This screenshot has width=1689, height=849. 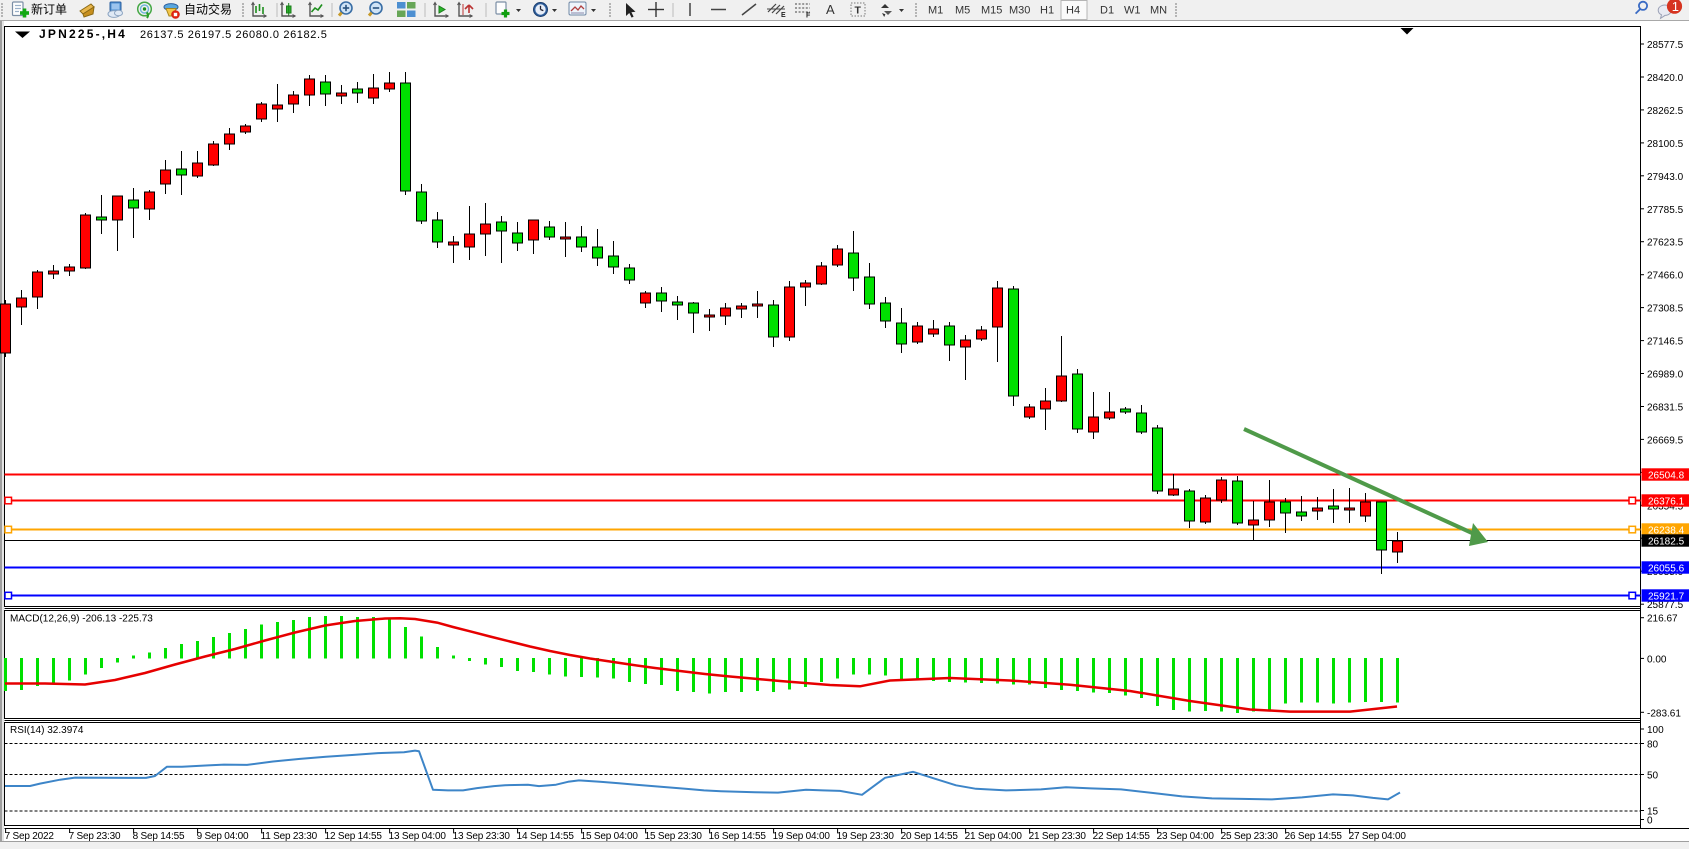 What do you see at coordinates (610, 836) in the screenshot?
I see `svg-text: 15 Sep 04:00` at bounding box center [610, 836].